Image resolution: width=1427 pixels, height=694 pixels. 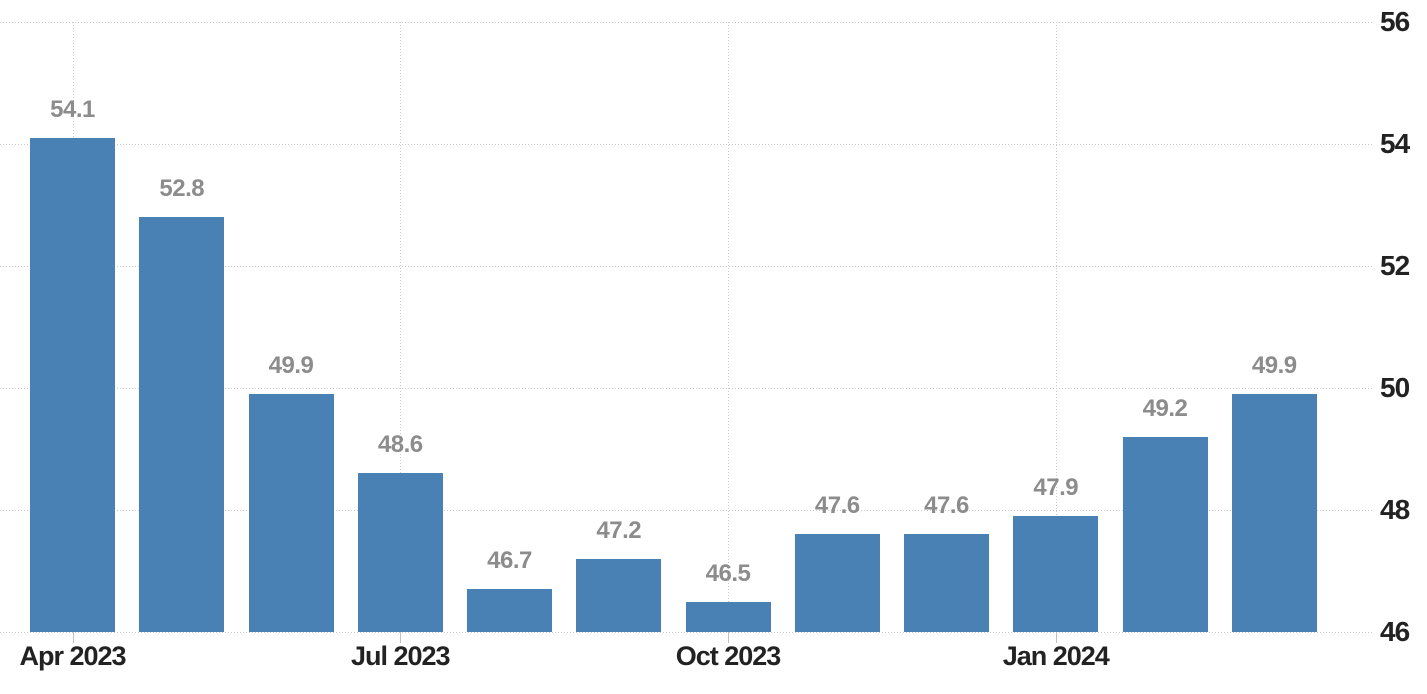 What do you see at coordinates (1395, 265) in the screenshot?
I see `y-tick-label: 52` at bounding box center [1395, 265].